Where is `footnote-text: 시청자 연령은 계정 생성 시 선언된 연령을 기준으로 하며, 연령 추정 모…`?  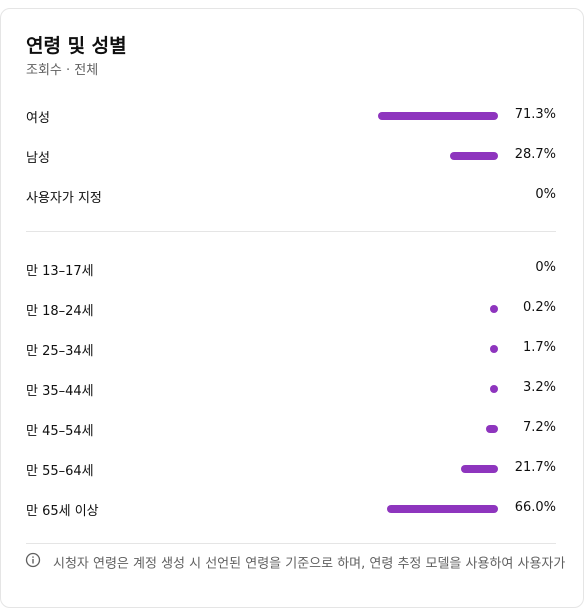 footnote-text: 시청자 연령은 계정 생성 시 선언된 연령을 기준으로 하며, 연령 추정 모… is located at coordinates (309, 564).